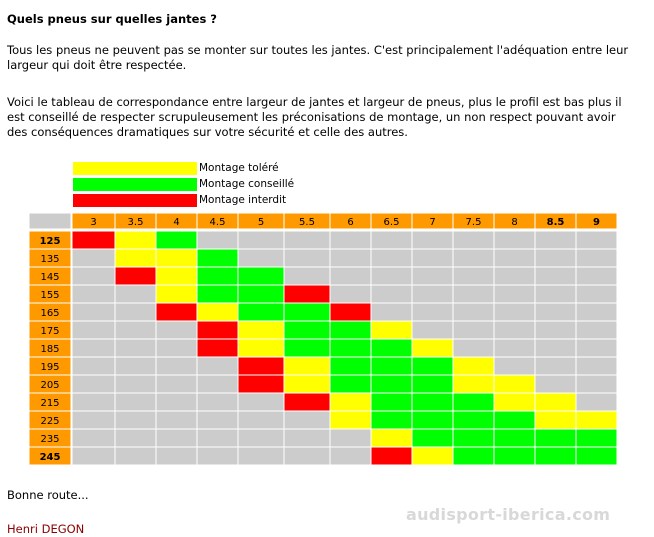 This screenshot has height=537, width=654. I want to click on column-header-label: 7.5, so click(474, 222).